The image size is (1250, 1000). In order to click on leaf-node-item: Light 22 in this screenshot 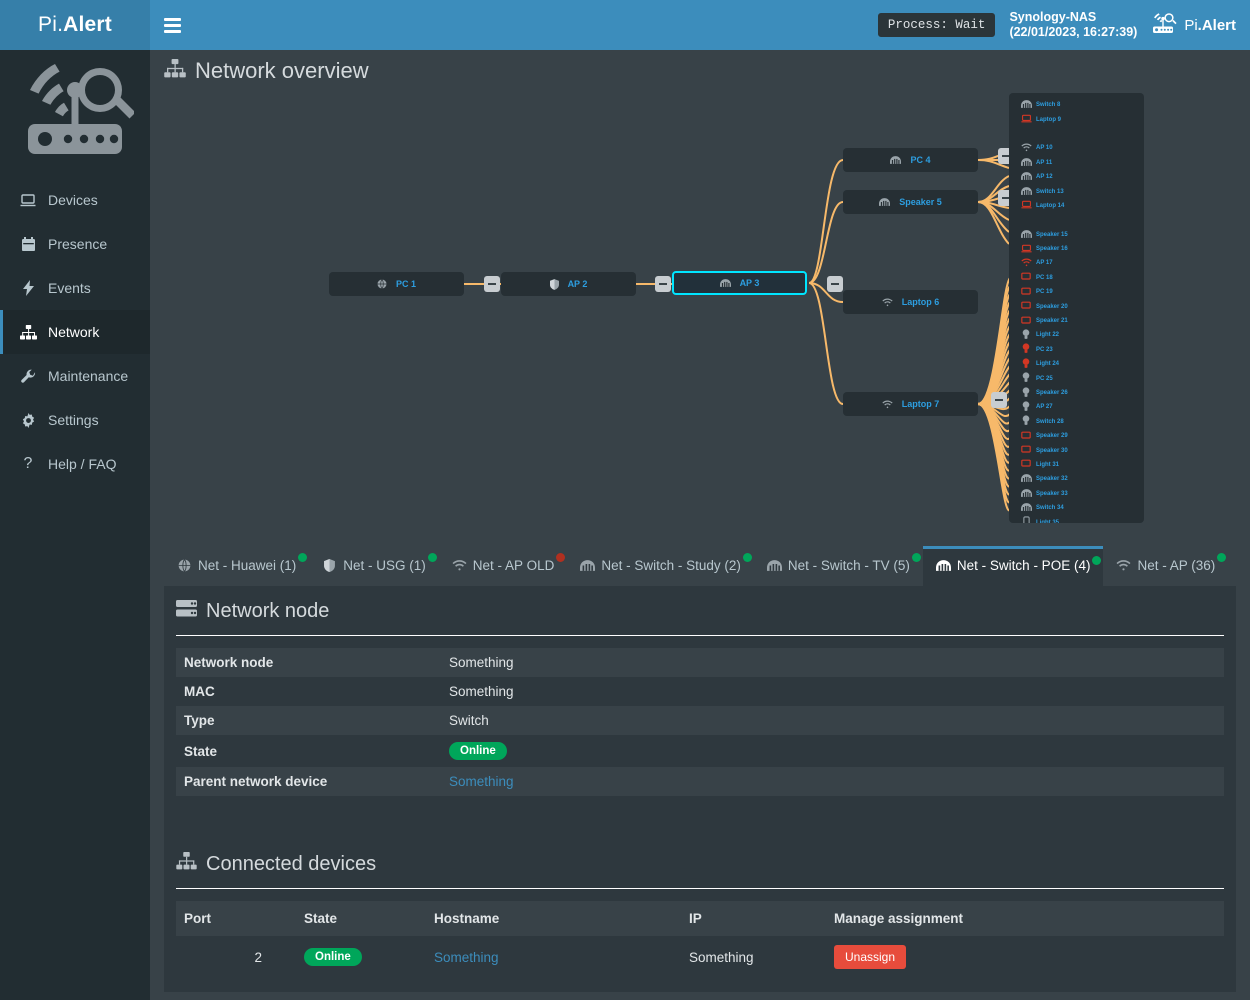, I will do `click(1076, 335)`.